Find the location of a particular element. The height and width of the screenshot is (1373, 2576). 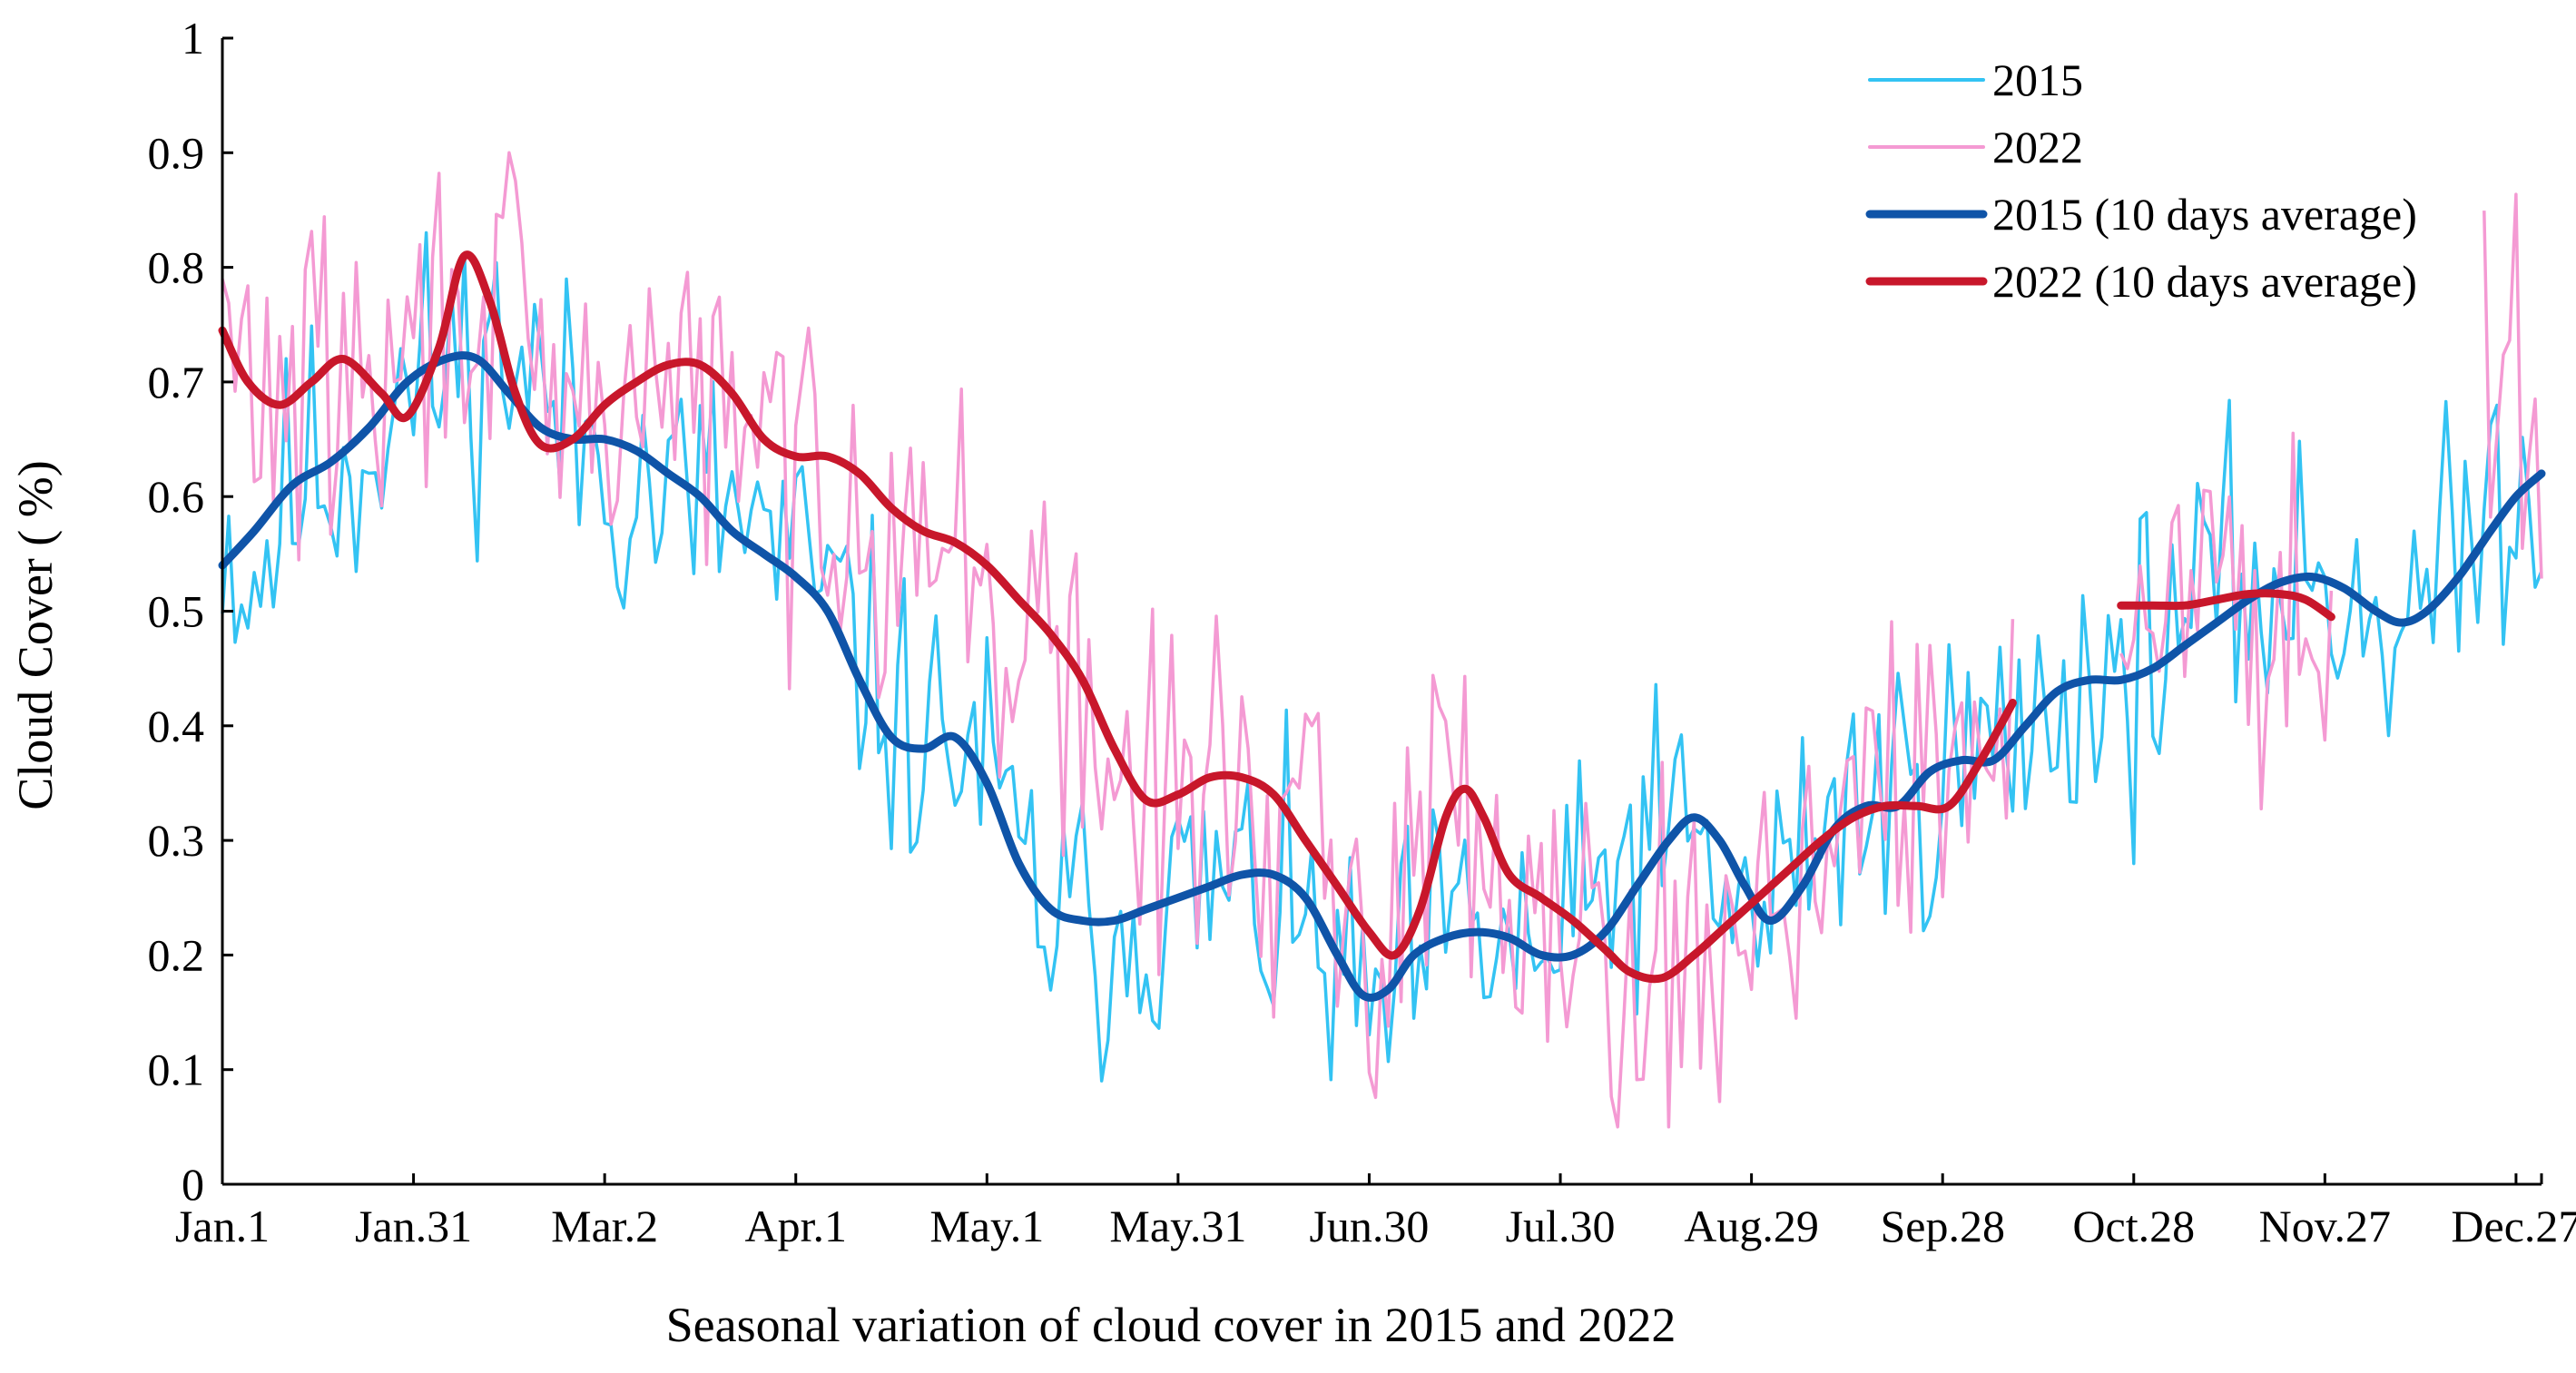

y-axis-title: Cloud Cover ( %) is located at coordinates (35, 635).